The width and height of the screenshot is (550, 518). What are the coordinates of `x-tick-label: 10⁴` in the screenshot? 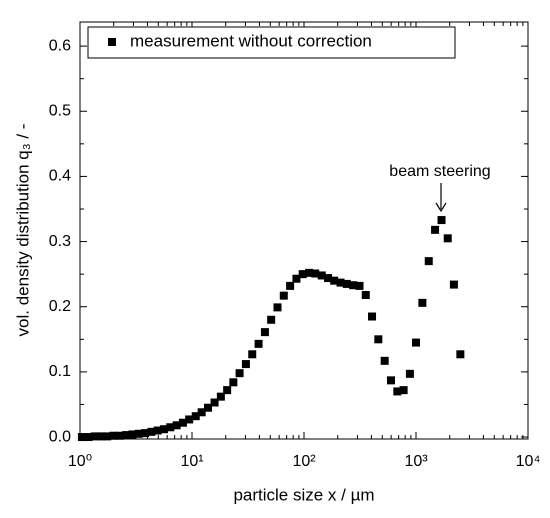 It's located at (528, 461).